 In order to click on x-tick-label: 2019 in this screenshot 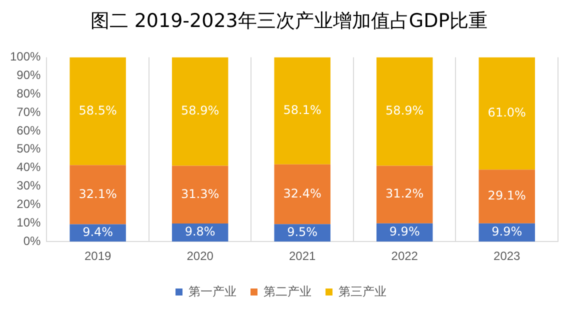, I will do `click(98, 256)`.